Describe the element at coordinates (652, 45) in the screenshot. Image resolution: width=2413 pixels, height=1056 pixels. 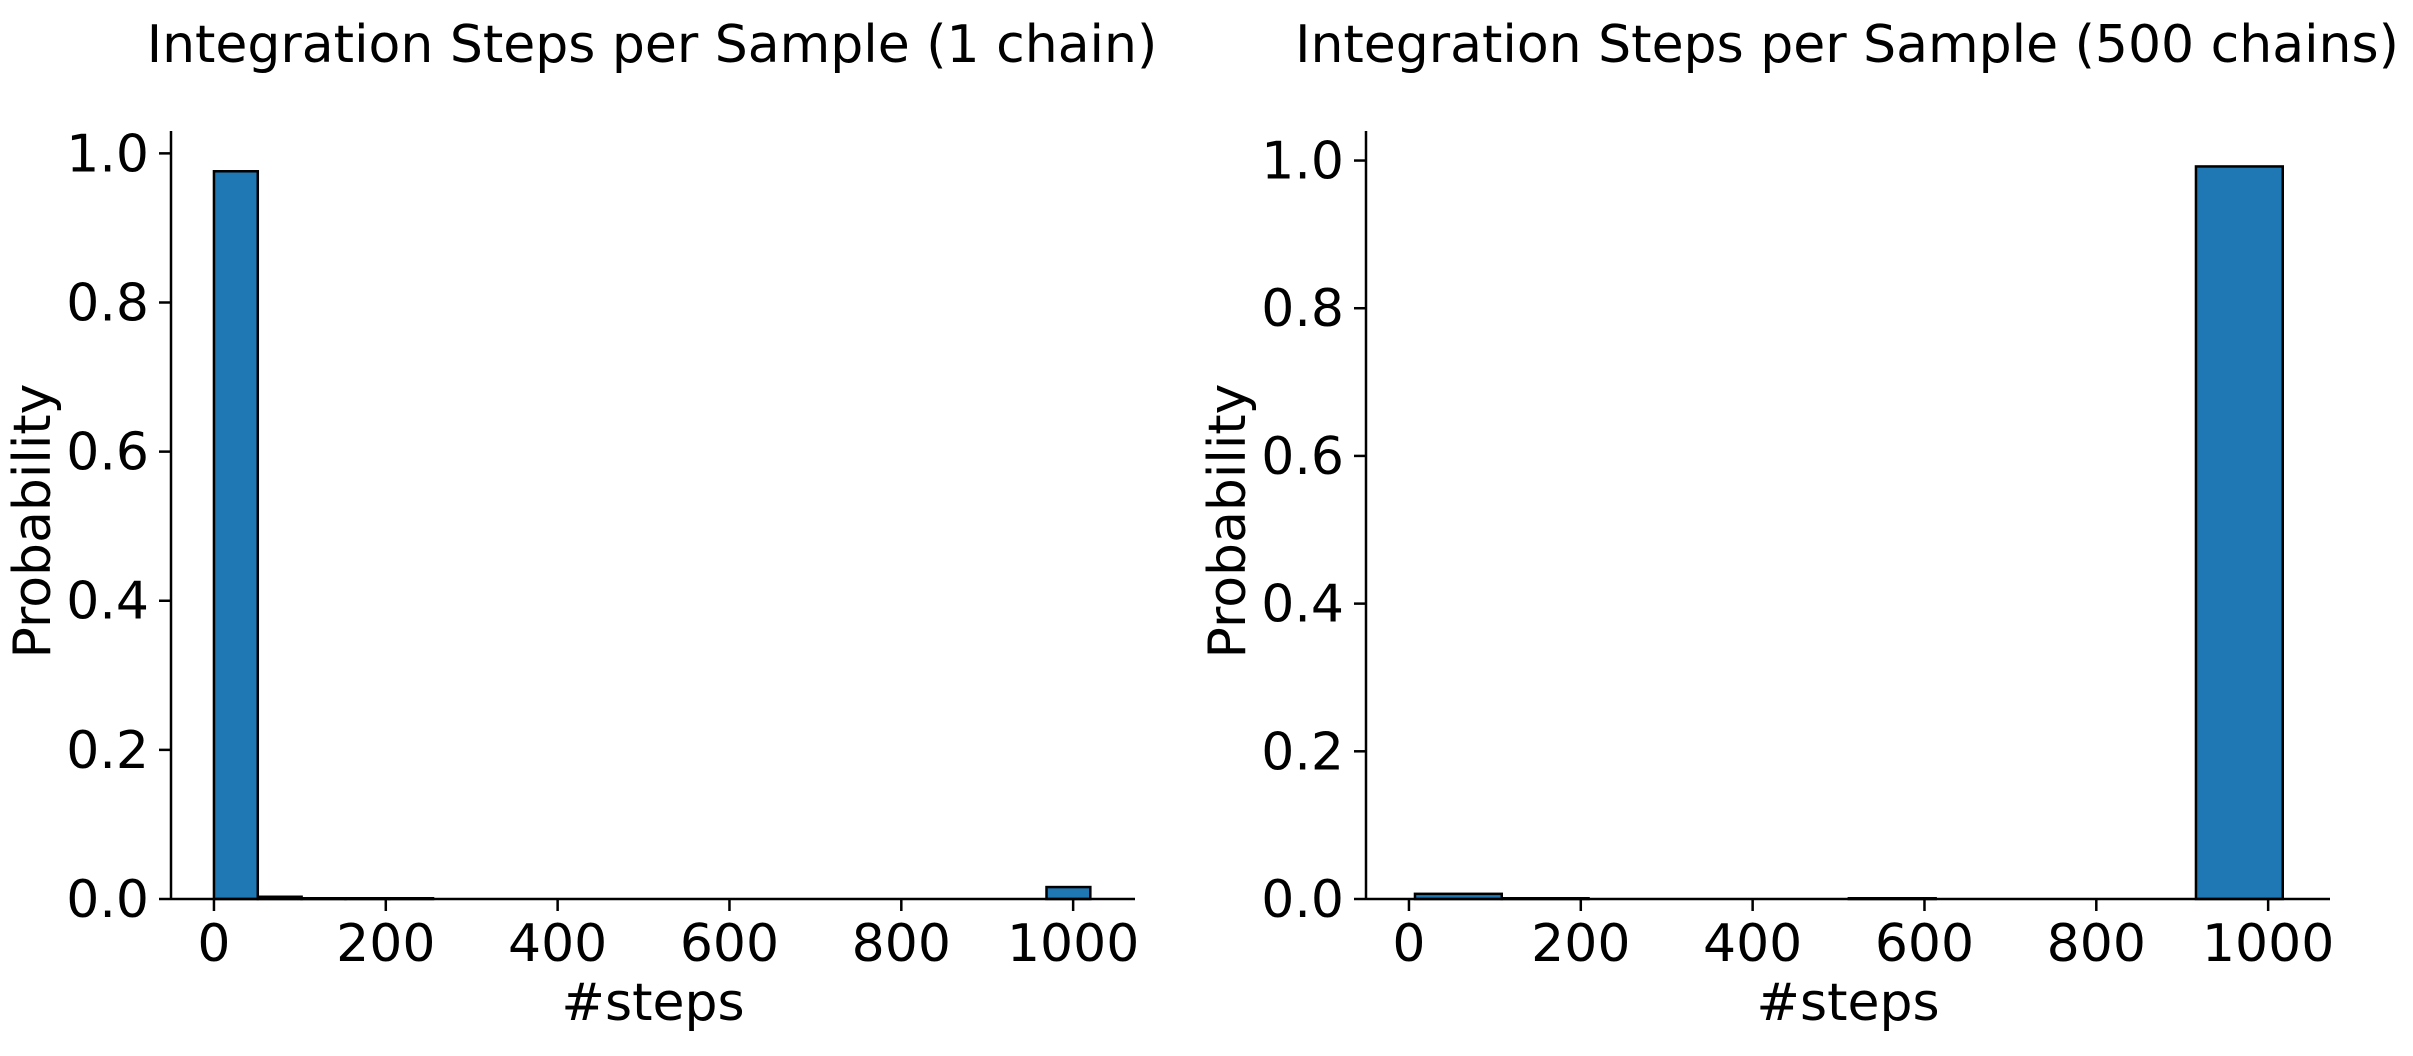
I see `chart-title: Integration Steps per Sample (1 chain)` at that location.